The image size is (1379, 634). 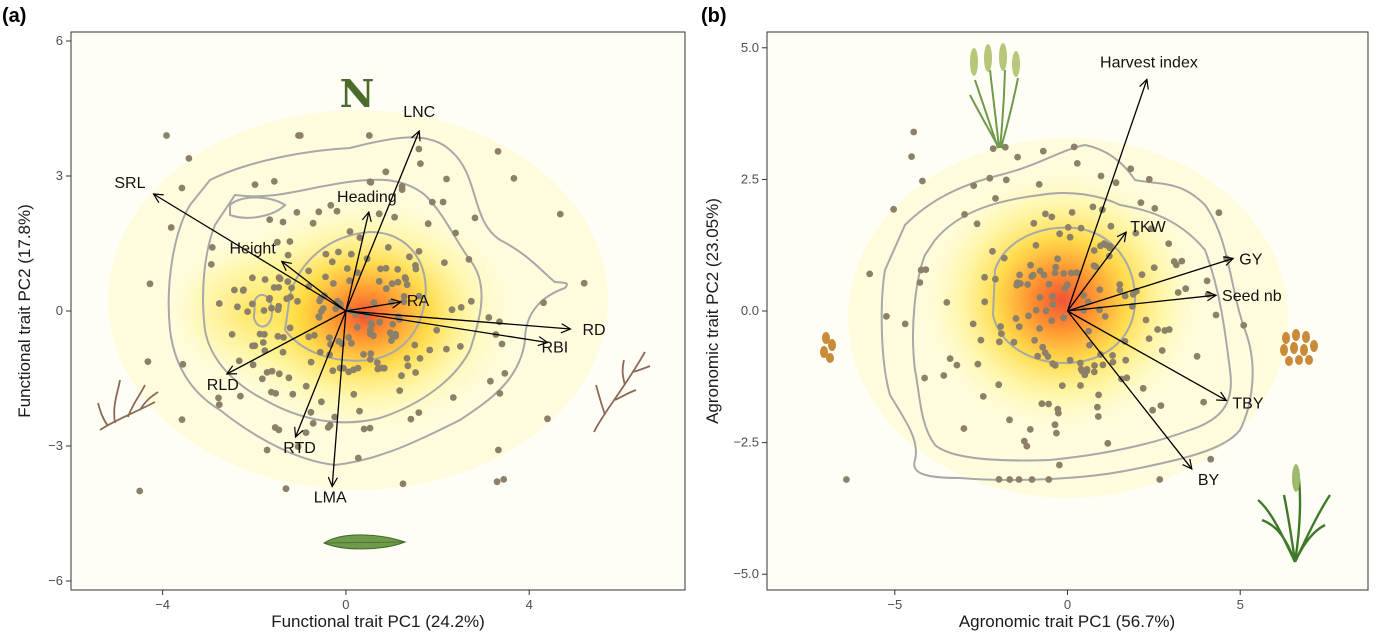 What do you see at coordinates (364, 542) in the screenshot?
I see `leaf-icon` at bounding box center [364, 542].